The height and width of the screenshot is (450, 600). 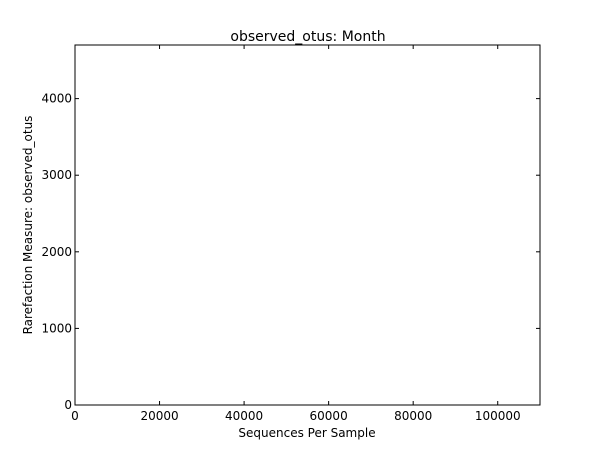 What do you see at coordinates (56, 328) in the screenshot?
I see `y-tick-label: 1000` at bounding box center [56, 328].